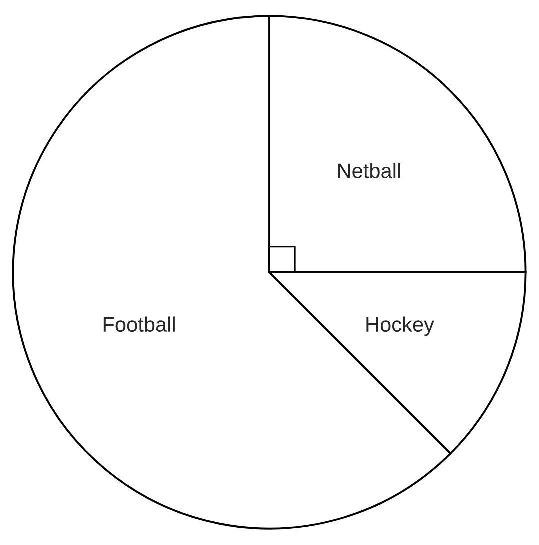 Image resolution: width=539 pixels, height=545 pixels. What do you see at coordinates (400, 326) in the screenshot?
I see `slice-label: Hockey` at bounding box center [400, 326].